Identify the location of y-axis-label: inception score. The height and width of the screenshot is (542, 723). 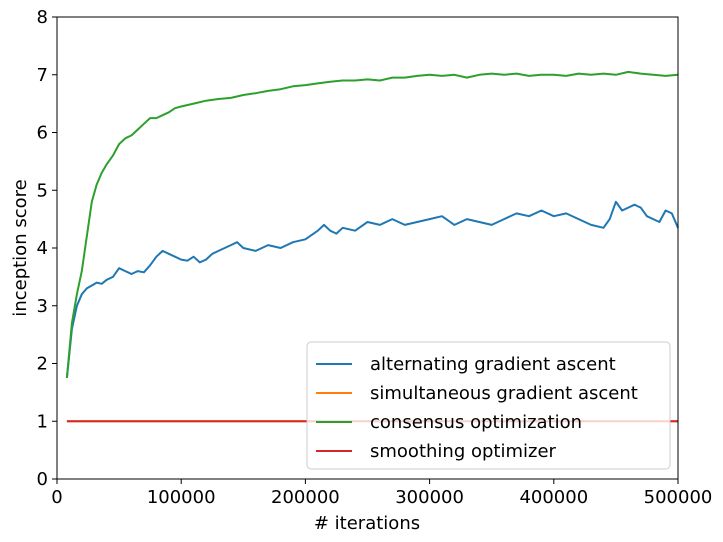
(20, 247).